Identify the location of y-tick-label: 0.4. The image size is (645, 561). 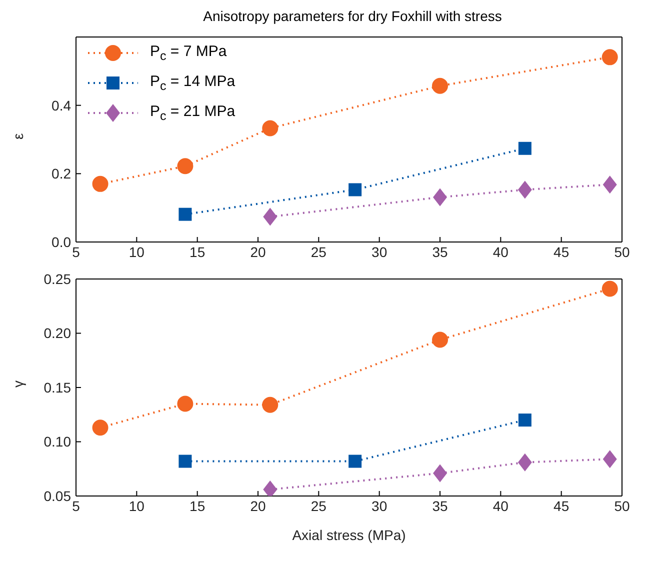
(62, 105).